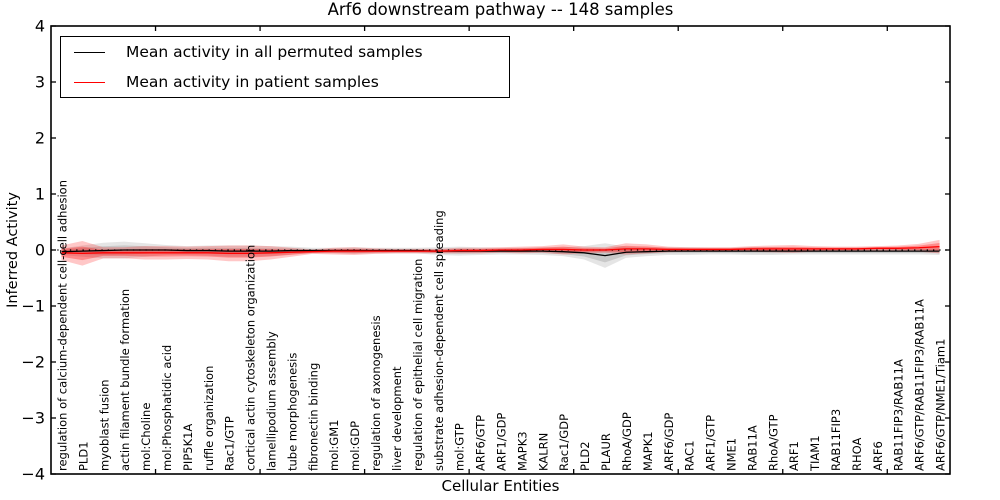 The image size is (1000, 500). I want to click on x-category-label: PIP5K1A, so click(188, 447).